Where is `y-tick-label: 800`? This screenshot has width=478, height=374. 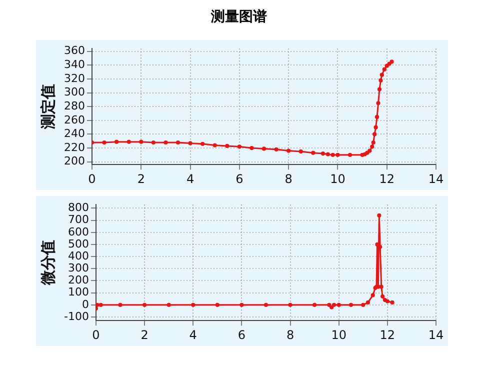
y-tick-label: 800 is located at coordinates (78, 207).